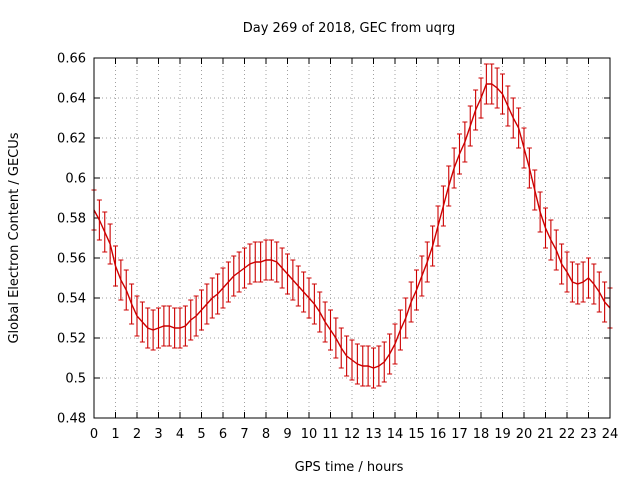 The height and width of the screenshot is (480, 640). What do you see at coordinates (71, 139) in the screenshot?
I see `y-tick-label: 0.62` at bounding box center [71, 139].